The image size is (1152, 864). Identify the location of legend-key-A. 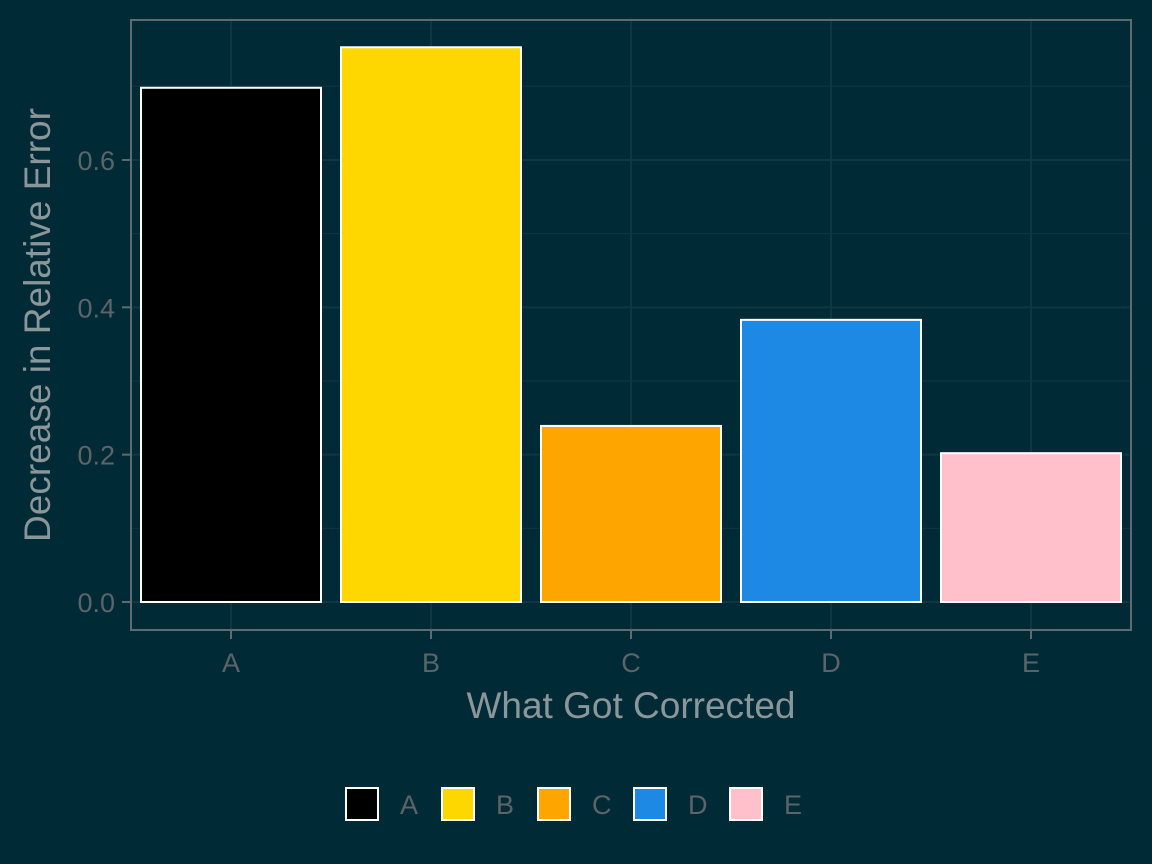
(362, 804).